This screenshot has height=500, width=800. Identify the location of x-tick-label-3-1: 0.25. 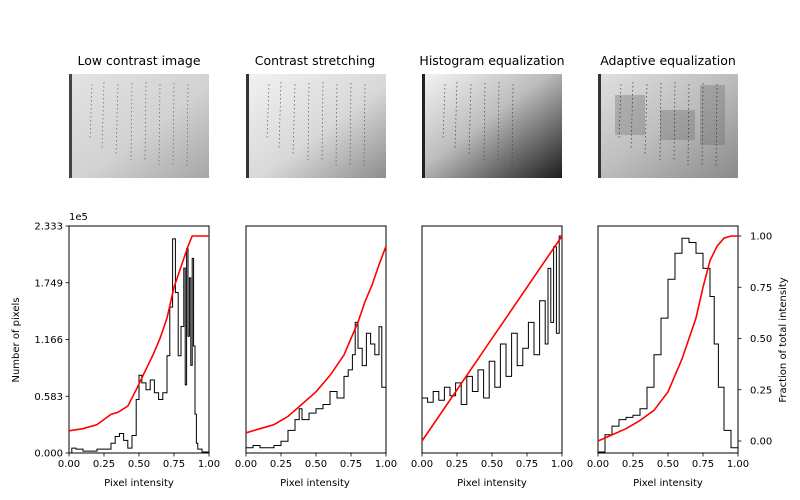
(633, 464).